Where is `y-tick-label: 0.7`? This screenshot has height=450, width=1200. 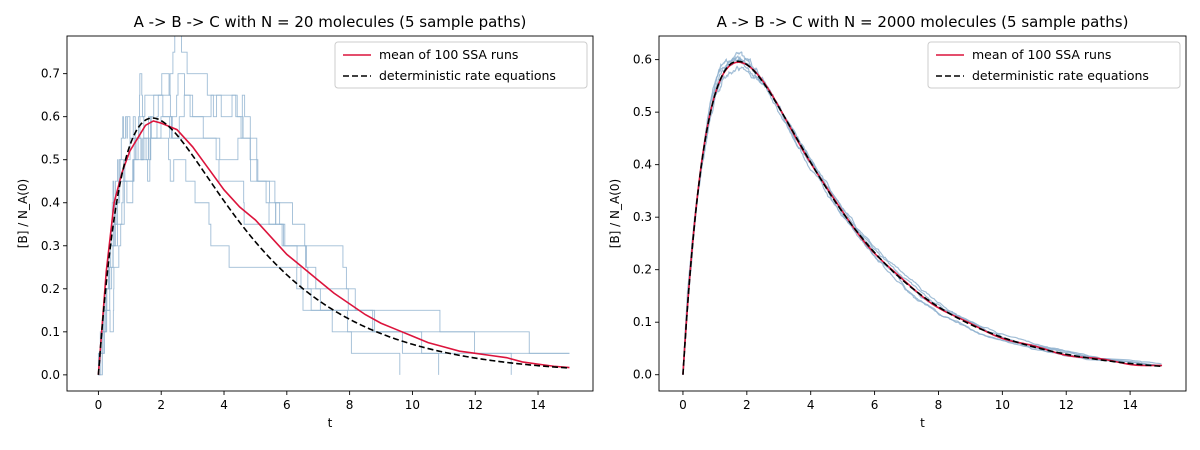
y-tick-label: 0.7 is located at coordinates (50, 74).